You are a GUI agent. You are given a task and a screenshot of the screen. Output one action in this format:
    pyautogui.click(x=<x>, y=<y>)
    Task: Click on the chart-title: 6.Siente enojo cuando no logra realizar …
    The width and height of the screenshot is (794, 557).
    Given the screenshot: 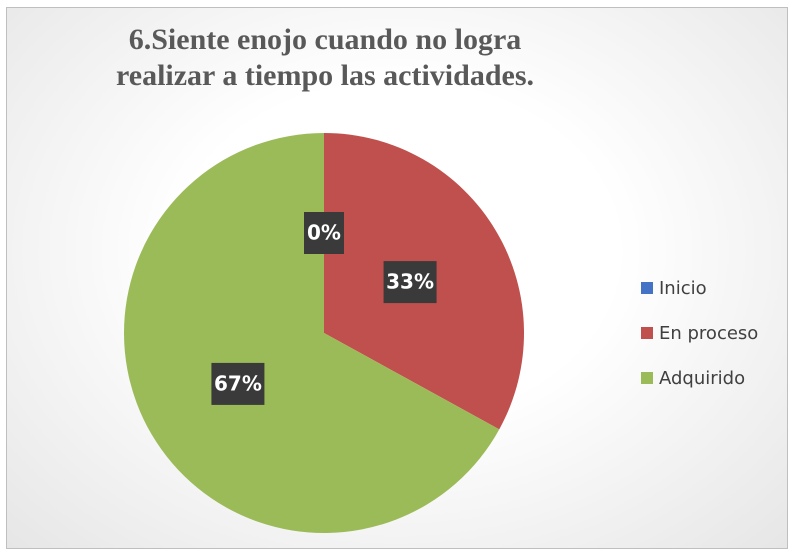 What is the action you would take?
    pyautogui.click(x=324, y=57)
    